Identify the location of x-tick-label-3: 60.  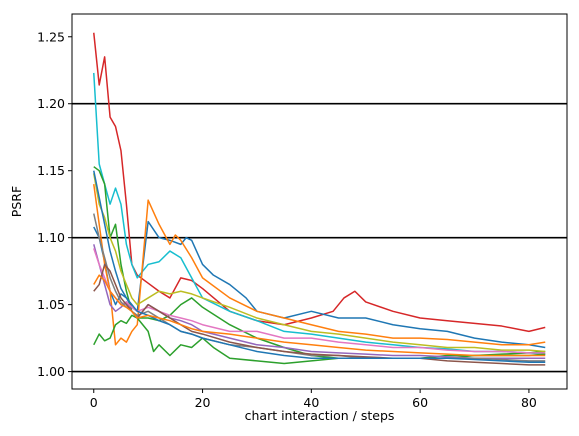
(420, 402).